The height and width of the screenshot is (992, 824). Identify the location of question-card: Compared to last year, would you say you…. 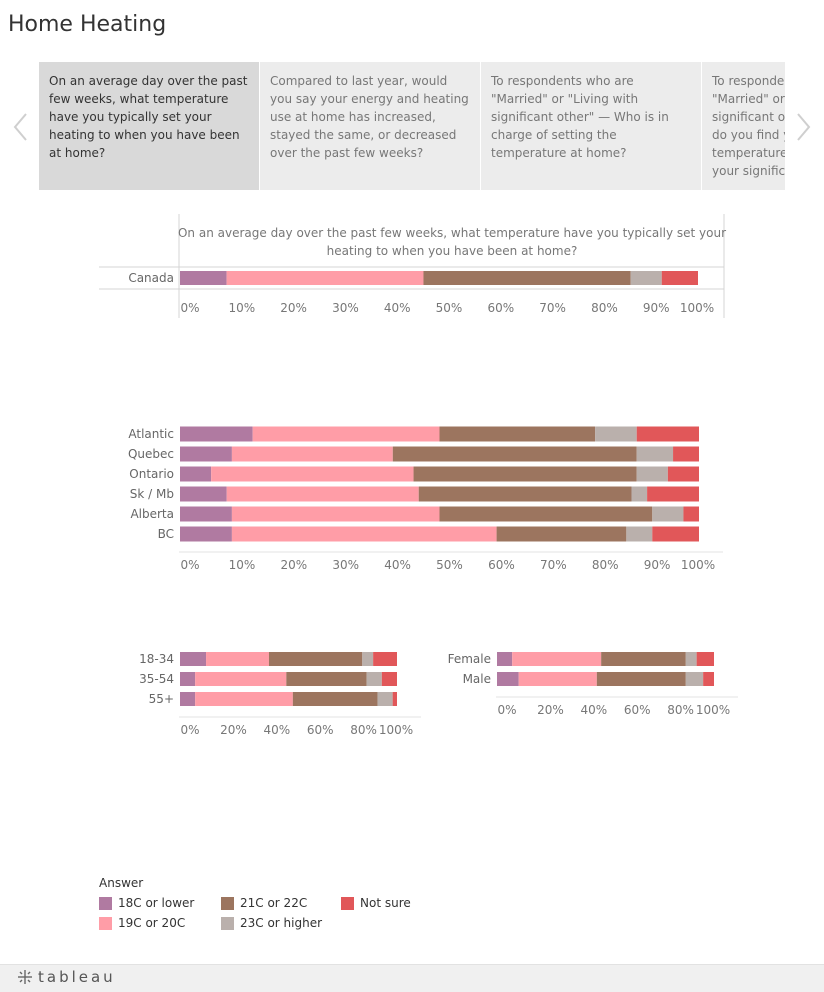
(370, 126).